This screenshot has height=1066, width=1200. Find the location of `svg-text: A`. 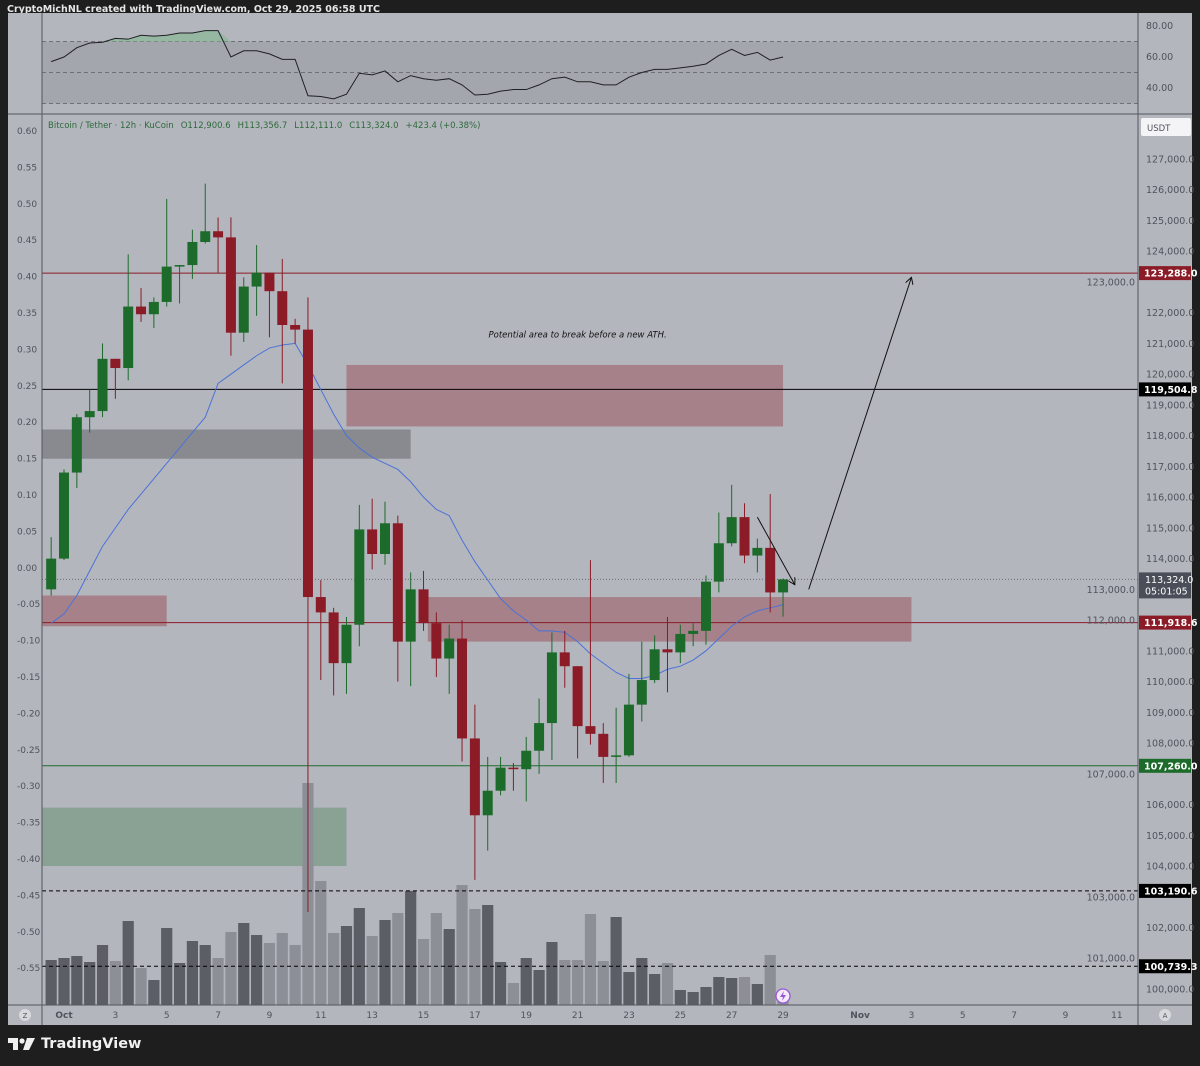

svg-text: A is located at coordinates (1165, 1016).